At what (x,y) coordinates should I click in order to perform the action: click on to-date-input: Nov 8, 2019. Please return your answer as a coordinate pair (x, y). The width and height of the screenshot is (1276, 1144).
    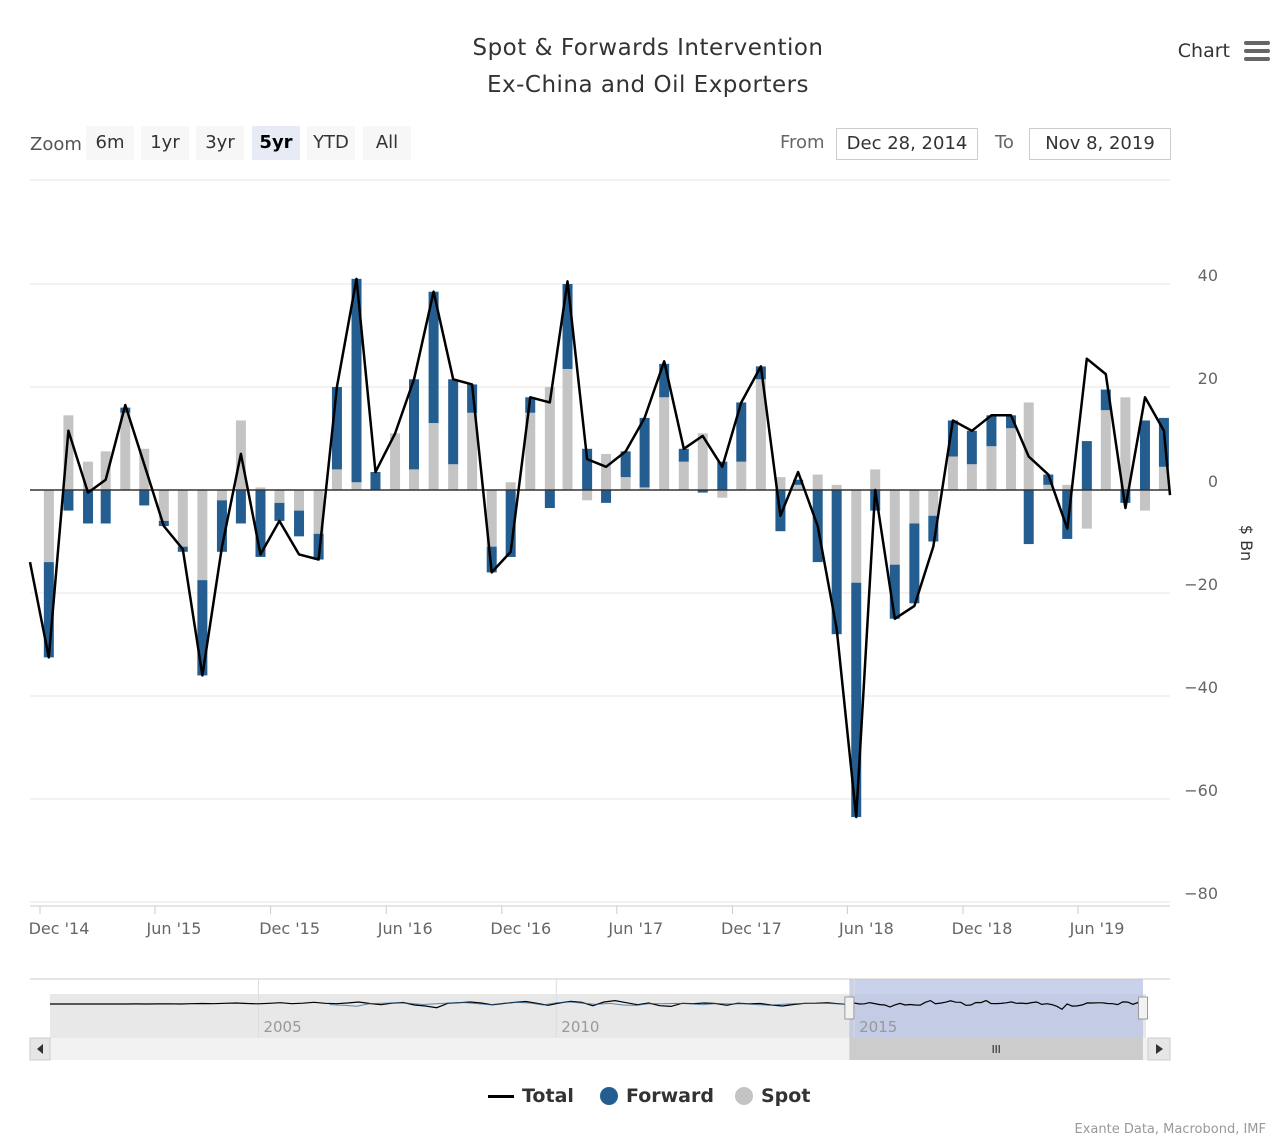
    Looking at the image, I should click on (1100, 144).